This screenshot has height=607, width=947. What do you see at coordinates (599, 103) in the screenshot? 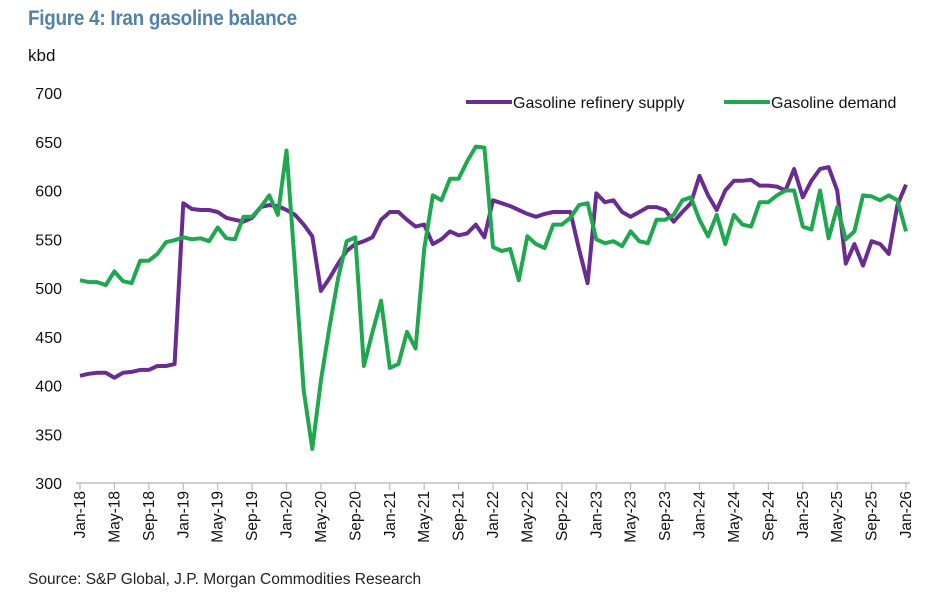
I see `legend-label: Gasoline refinery supply` at bounding box center [599, 103].